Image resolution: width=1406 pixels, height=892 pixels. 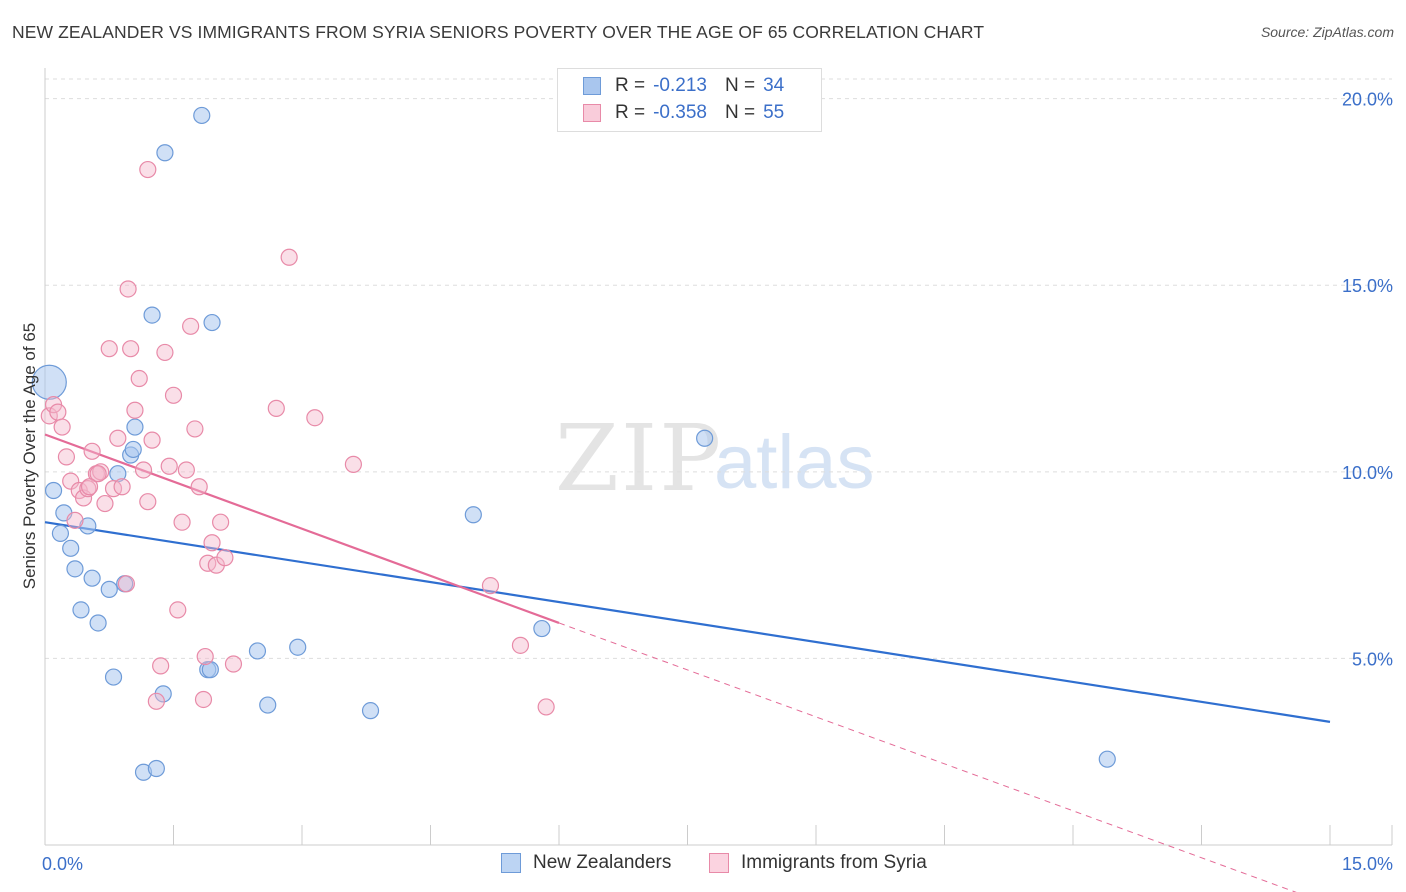 I want to click on legend-n-value: 55, so click(x=774, y=112).